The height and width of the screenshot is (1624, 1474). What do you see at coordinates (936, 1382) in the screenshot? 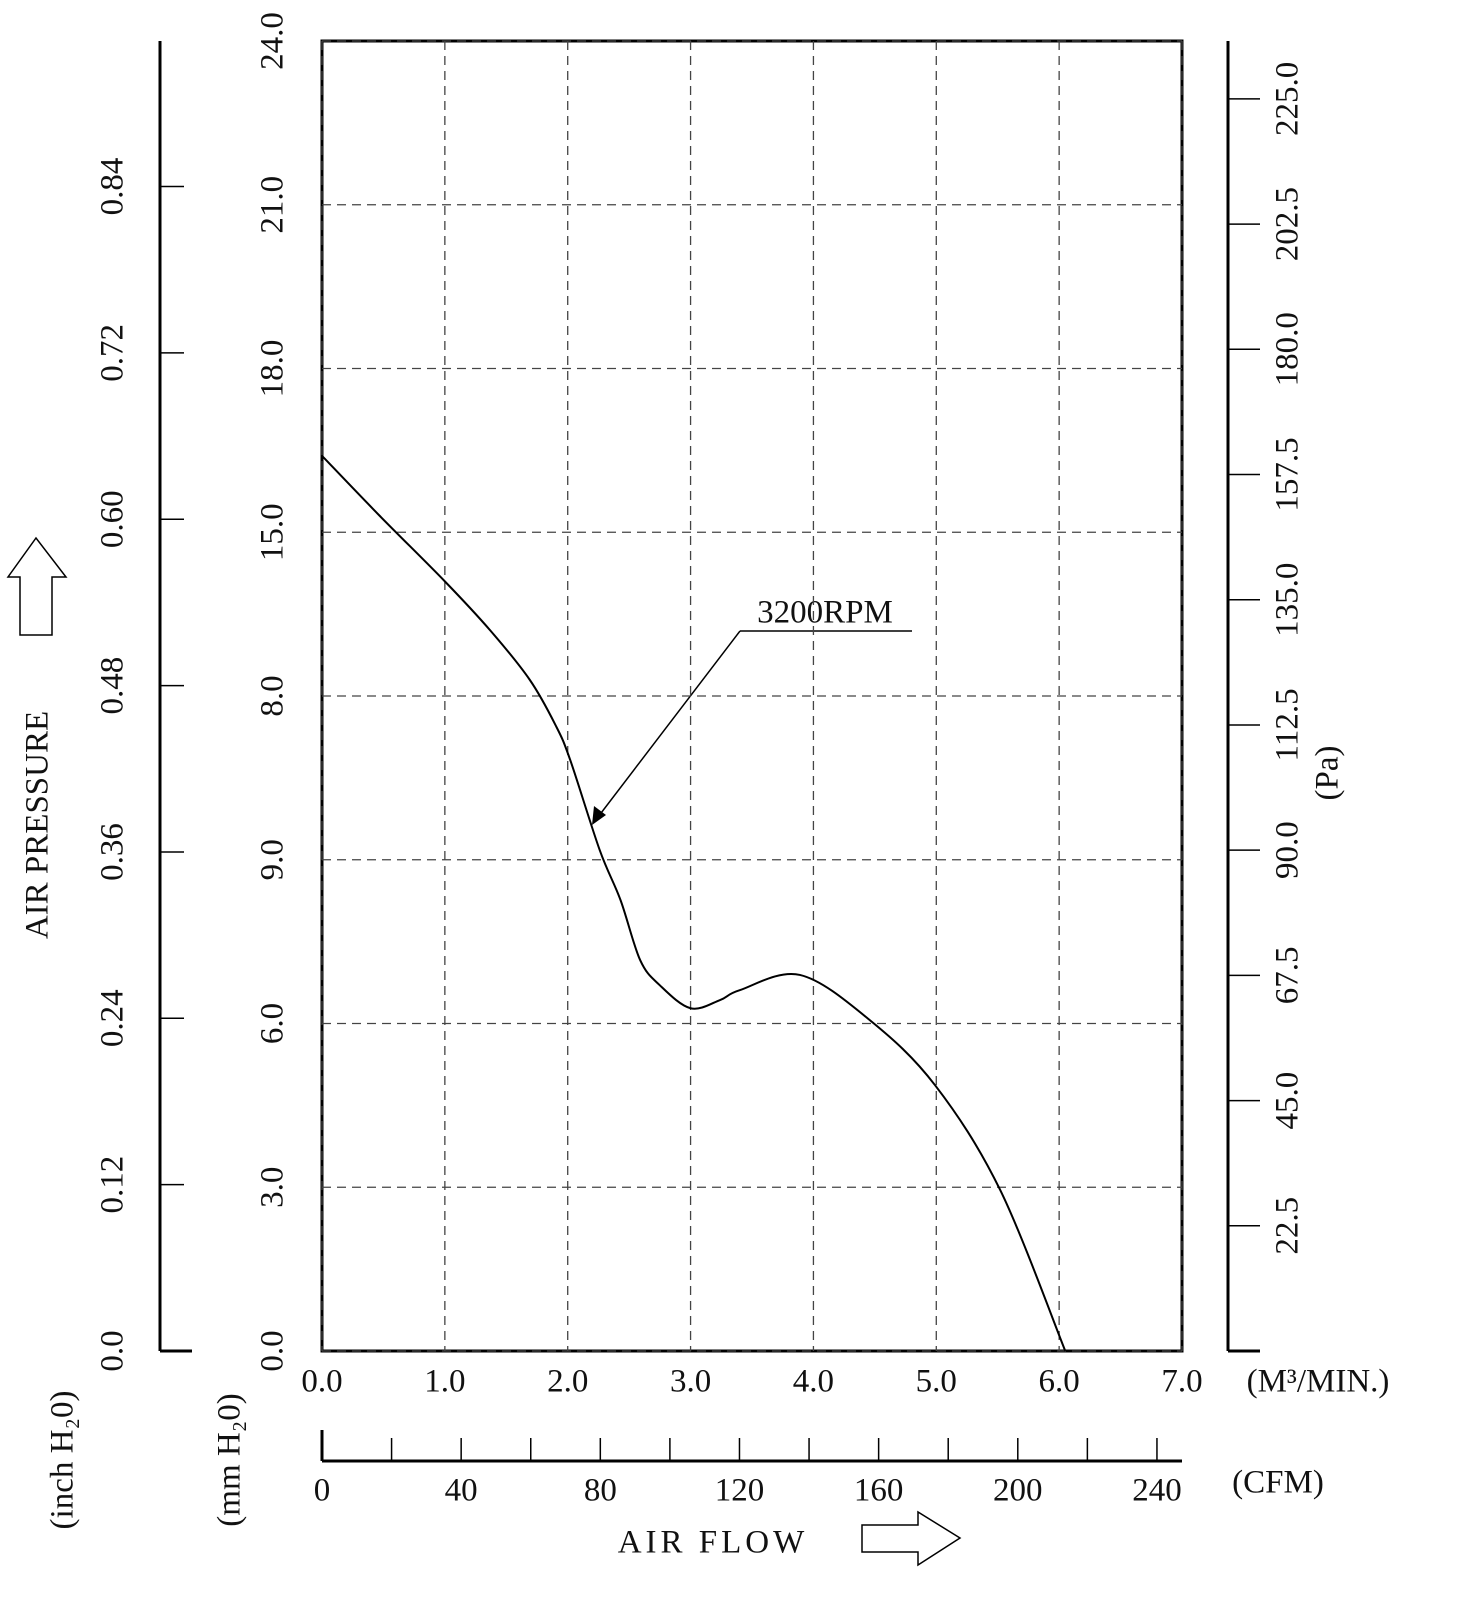
I see `x-tick-label: 5.0` at bounding box center [936, 1382].